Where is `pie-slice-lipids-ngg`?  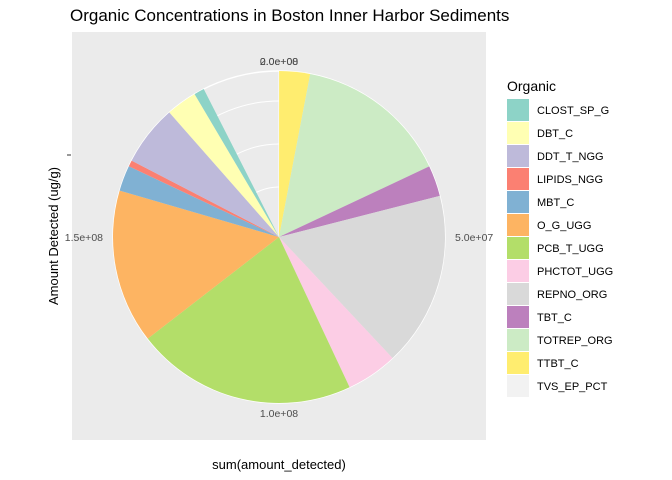
pie-slice-lipids-ngg is located at coordinates (203, 198).